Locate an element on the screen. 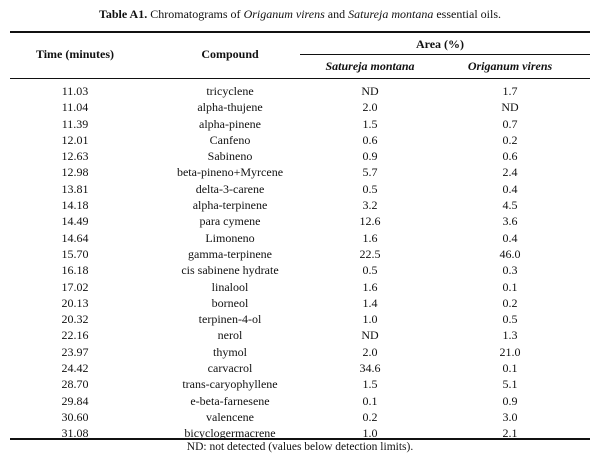 The image size is (600, 463). cell-origanum: 3.6 is located at coordinates (510, 221).